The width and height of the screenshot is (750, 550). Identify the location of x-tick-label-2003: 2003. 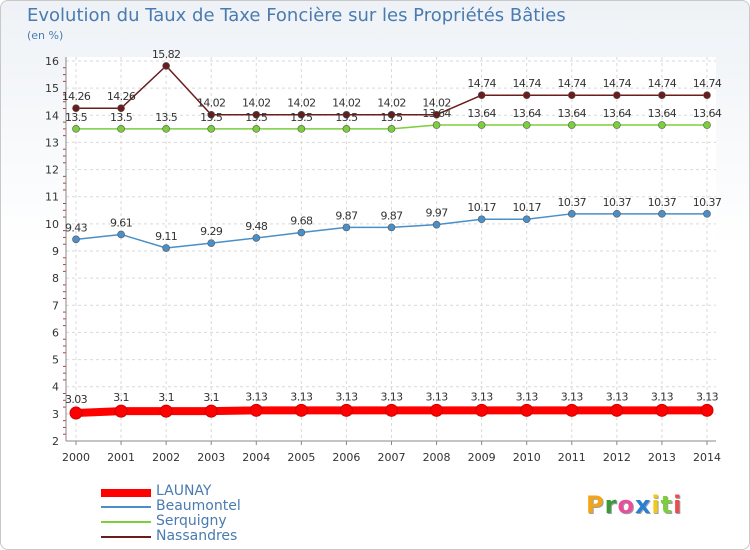
(211, 457).